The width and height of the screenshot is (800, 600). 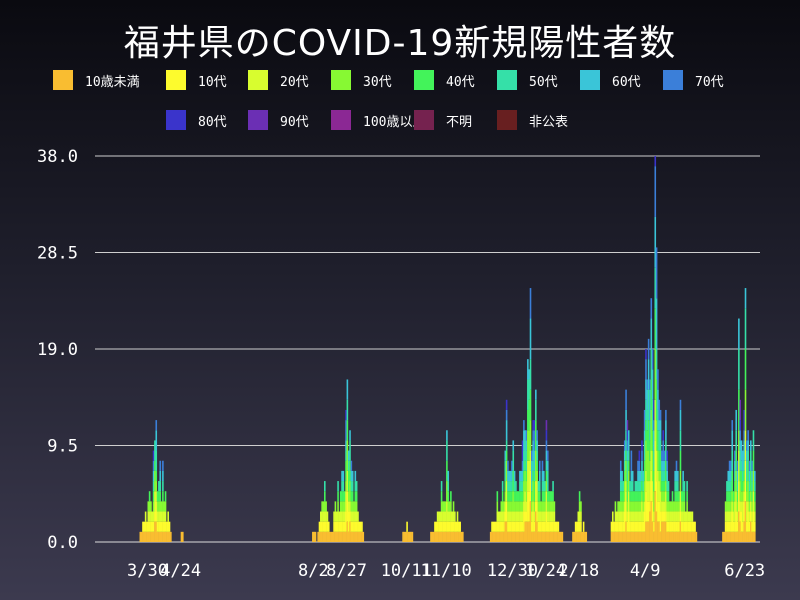 I want to click on legend-swatch, so click(x=341, y=120).